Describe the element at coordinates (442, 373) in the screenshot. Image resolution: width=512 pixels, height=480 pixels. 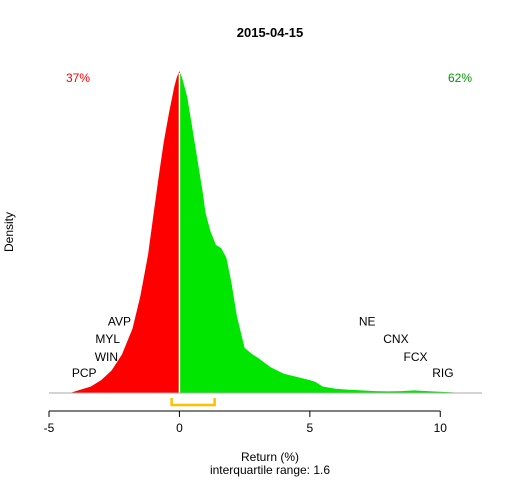
I see `annotation-rig: RIG` at that location.